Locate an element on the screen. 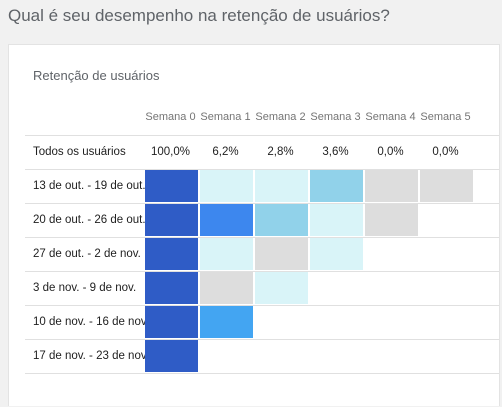 The image size is (502, 407). cohort-label: 27 de out. - 2 de nov. is located at coordinates (87, 254).